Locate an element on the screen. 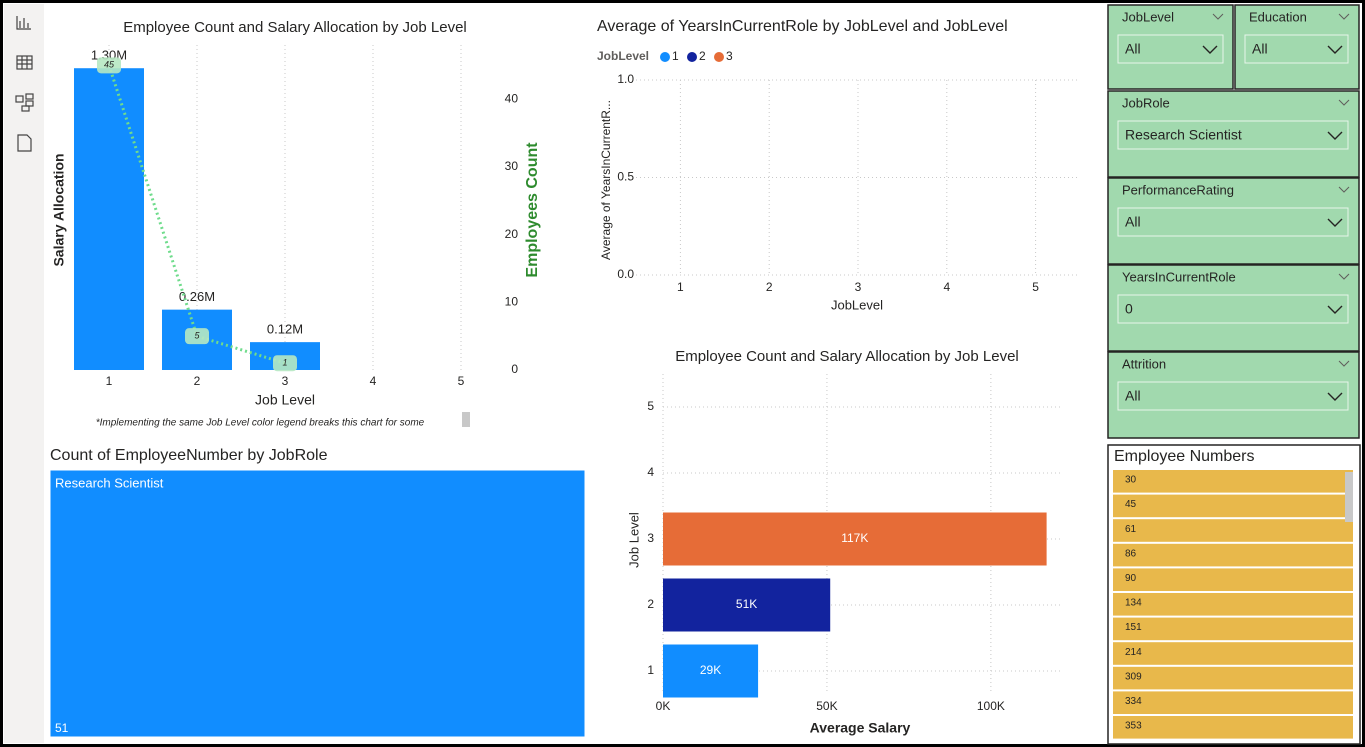  slicer-title: PerformanceRating is located at coordinates (1178, 189).